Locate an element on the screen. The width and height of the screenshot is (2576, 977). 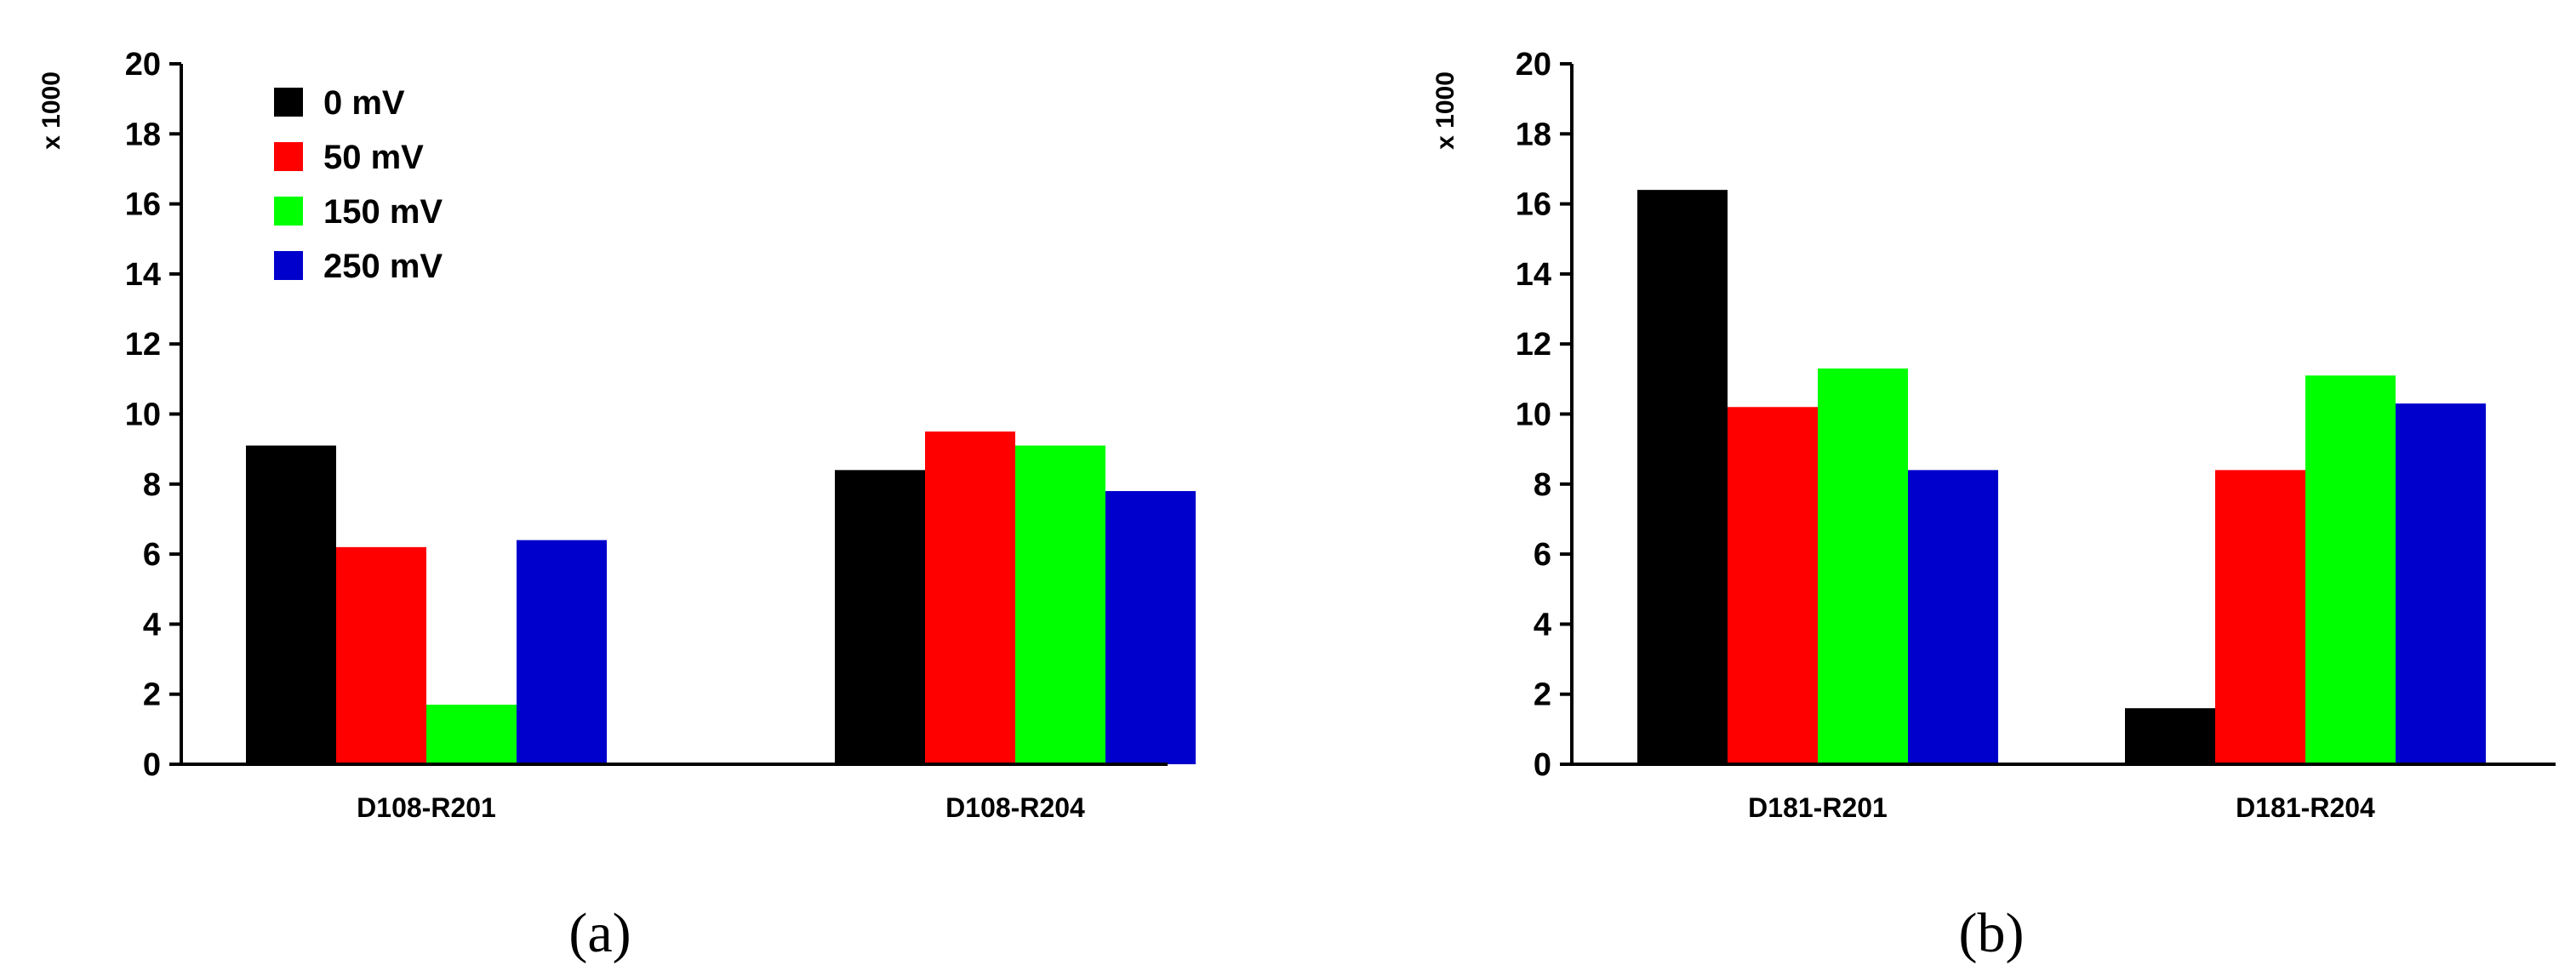
panel-label: (a) is located at coordinates (599, 933).